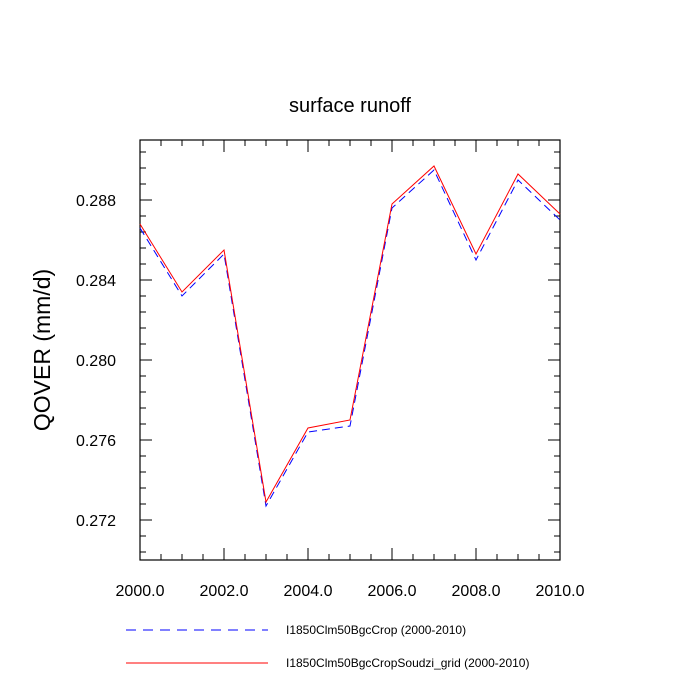 The image size is (700, 700). Describe the element at coordinates (140, 591) in the screenshot. I see `x-tick-label: 2000.0` at that location.